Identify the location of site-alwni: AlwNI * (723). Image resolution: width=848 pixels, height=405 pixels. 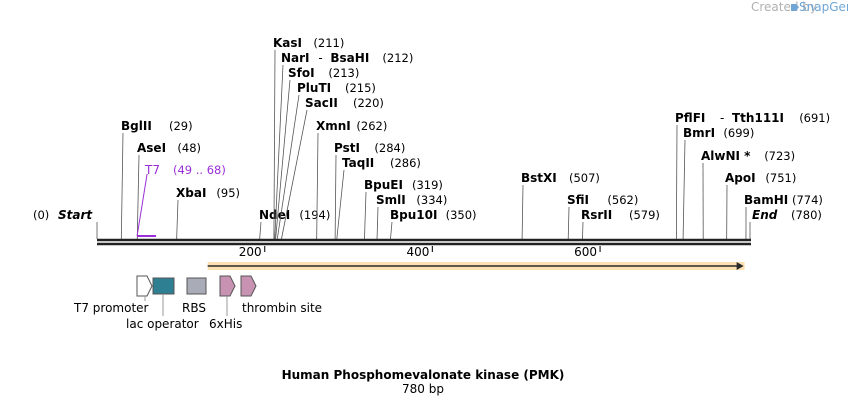
(748, 194).